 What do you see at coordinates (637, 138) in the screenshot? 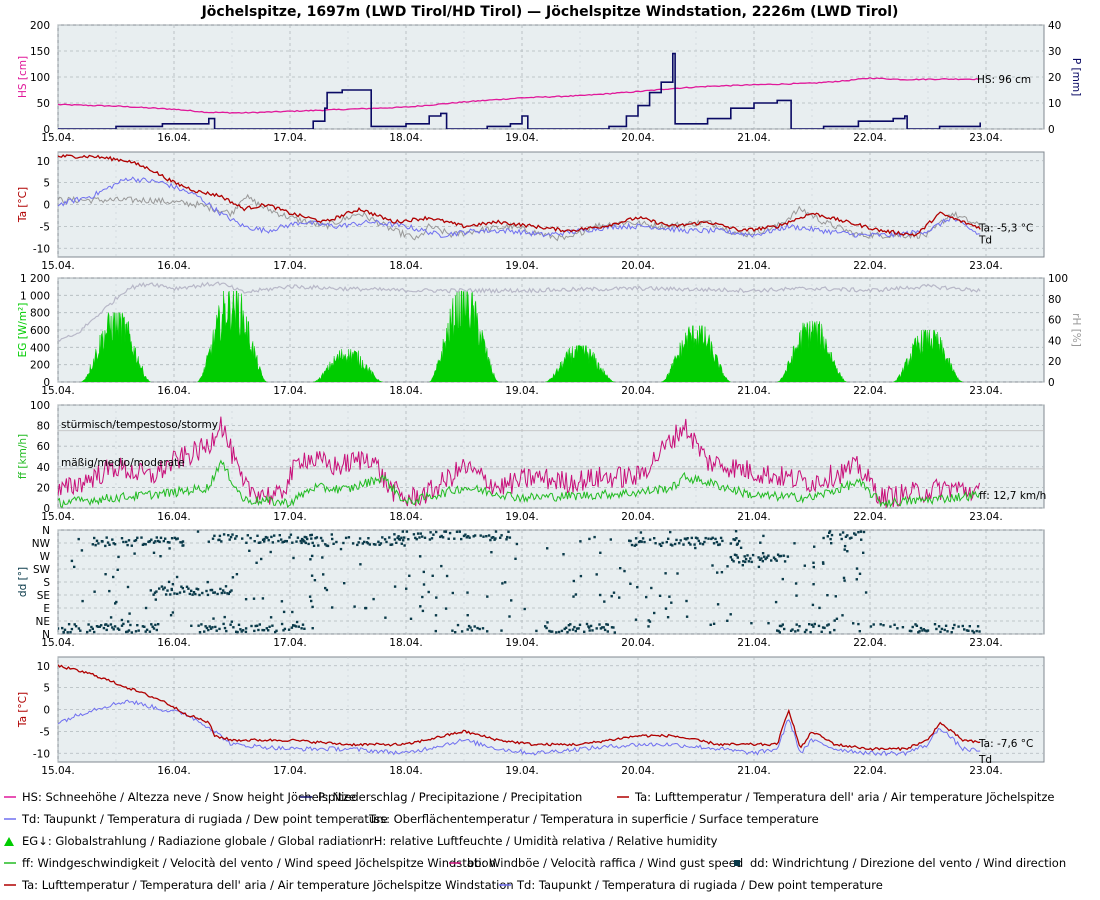
I see `x-tick-label: 20.04.` at bounding box center [637, 138].